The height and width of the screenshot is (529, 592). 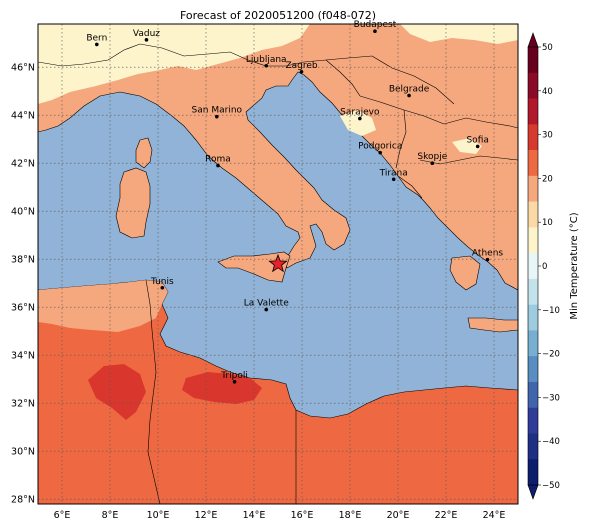 I want to click on rila-cool-band, so click(x=467, y=146).